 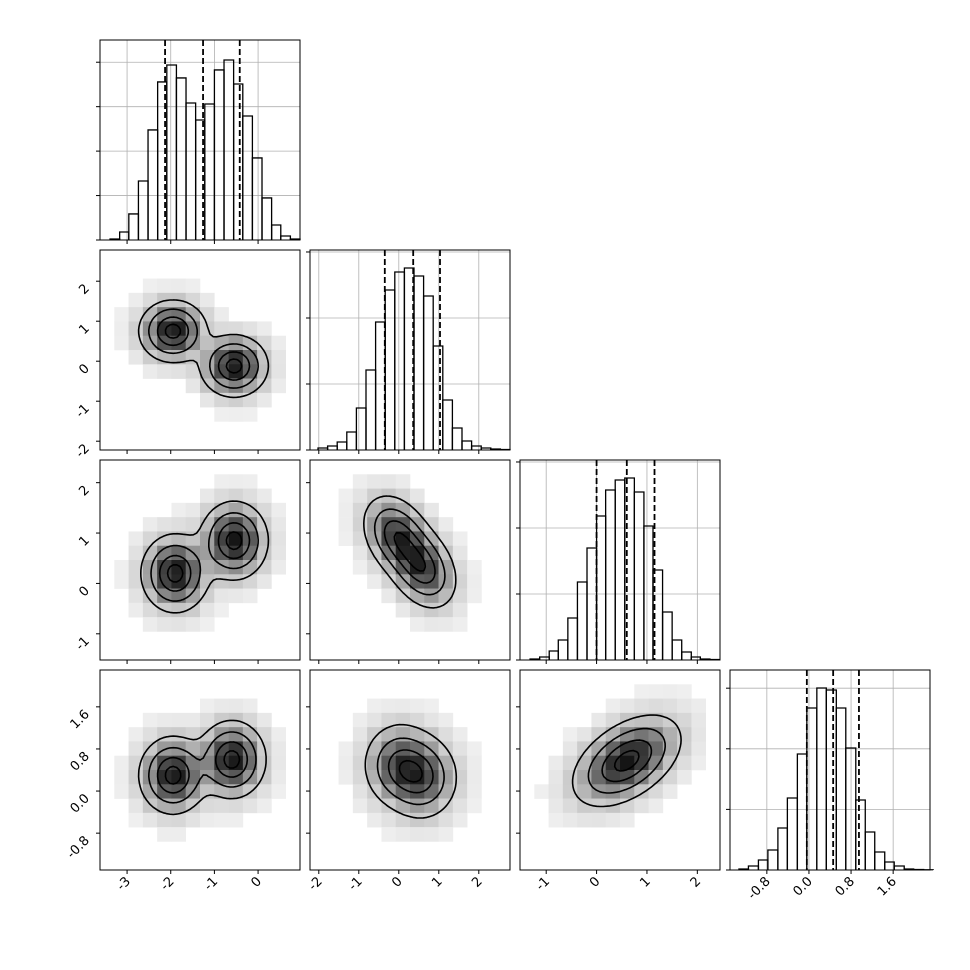 What do you see at coordinates (80, 719) in the screenshot?
I see `y-tick-label: 1.6` at bounding box center [80, 719].